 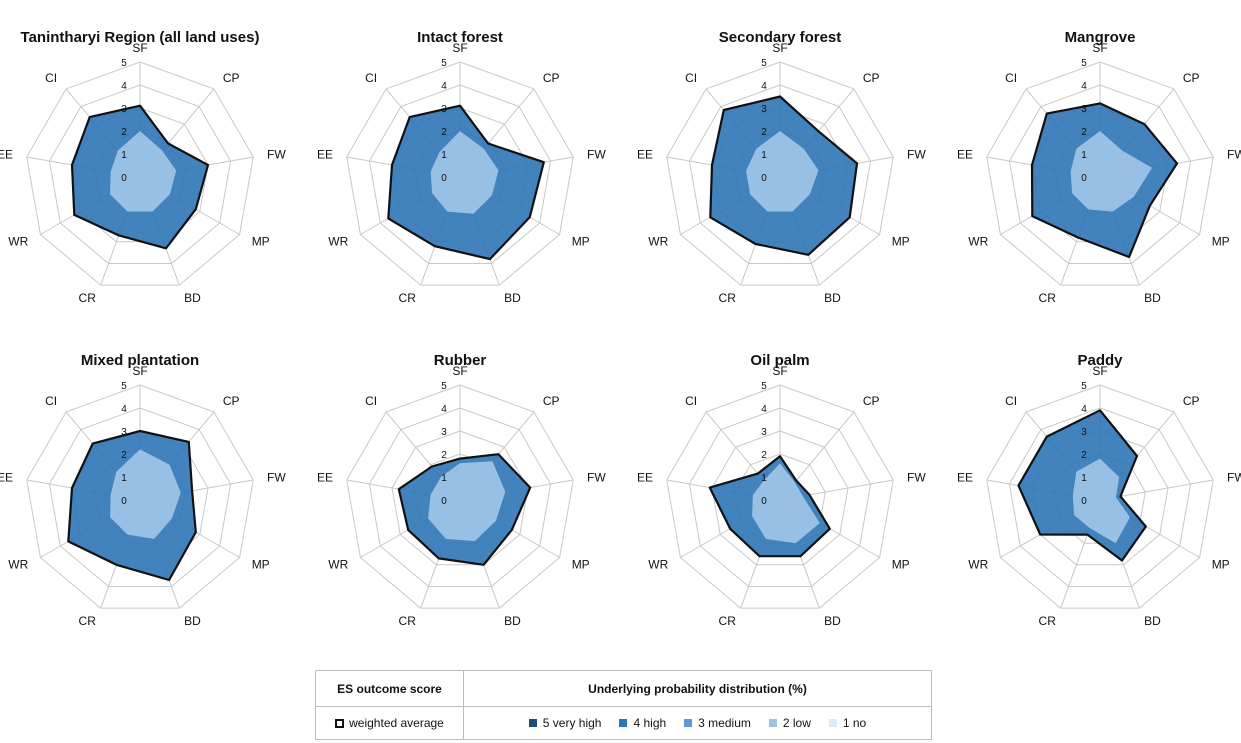 What do you see at coordinates (623, 723) in the screenshot?
I see `high-swatch` at bounding box center [623, 723].